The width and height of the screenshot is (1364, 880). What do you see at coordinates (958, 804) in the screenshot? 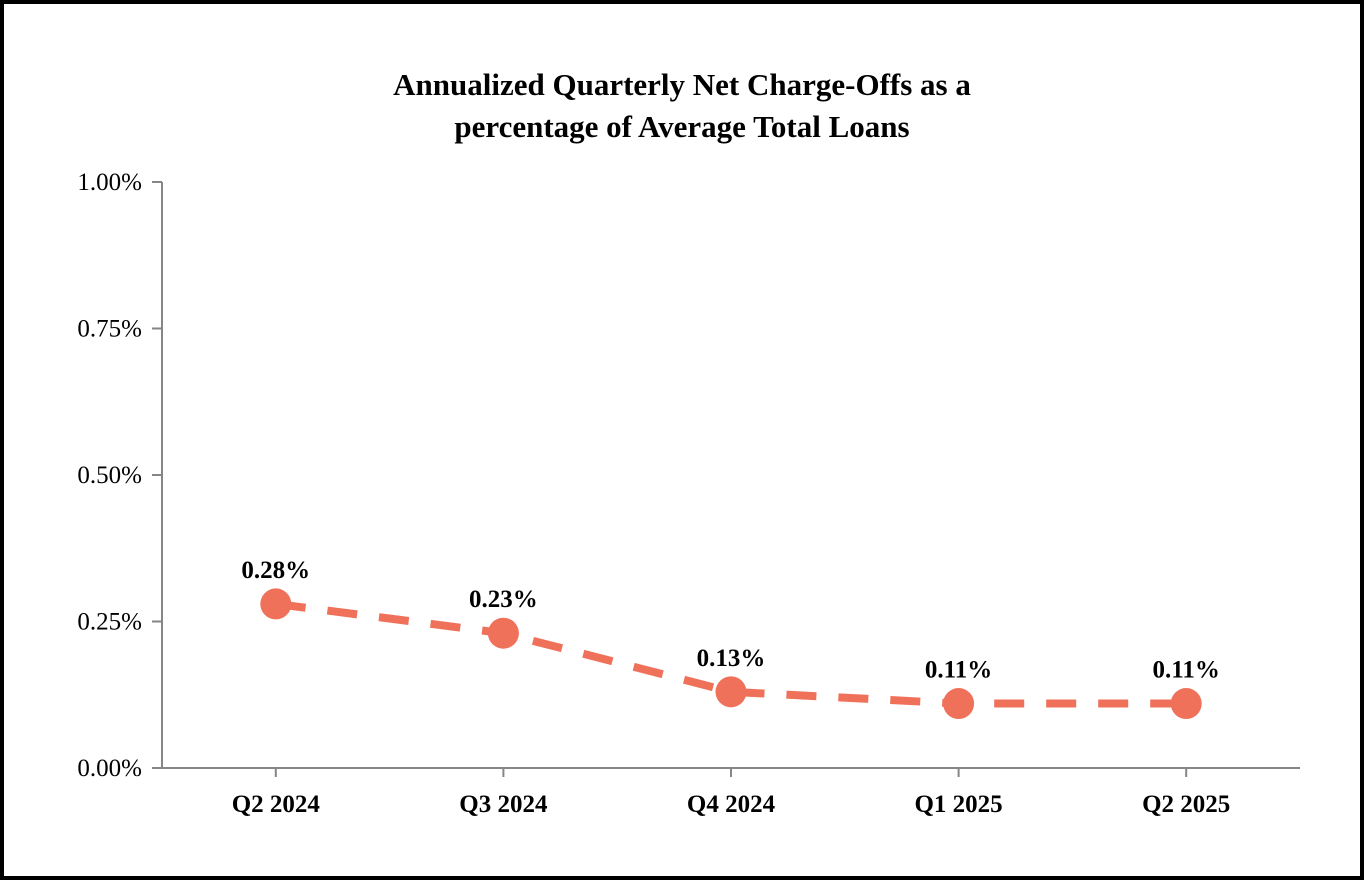
I see `x-axis-category-label: Q1 2025` at bounding box center [958, 804].